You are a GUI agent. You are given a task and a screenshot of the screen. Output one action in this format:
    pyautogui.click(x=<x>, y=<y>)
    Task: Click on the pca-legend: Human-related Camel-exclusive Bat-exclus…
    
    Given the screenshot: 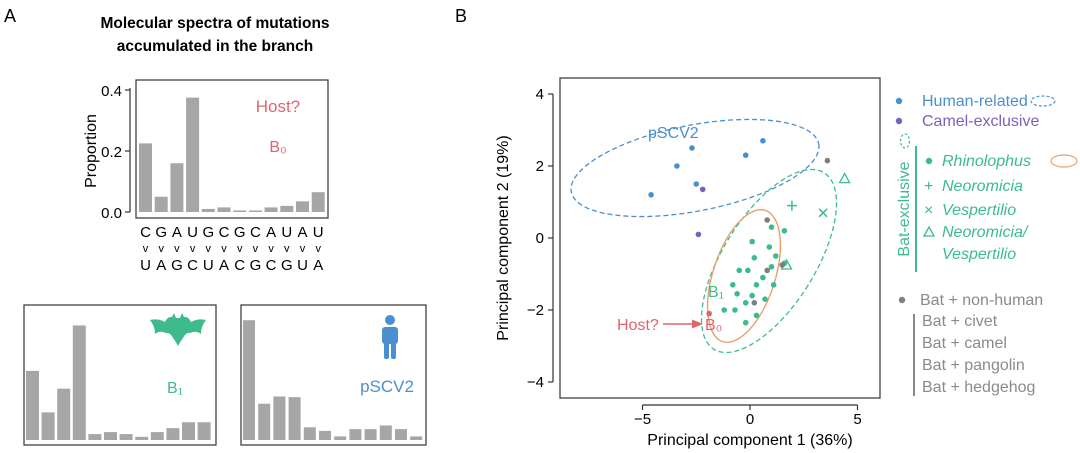 What is the action you would take?
    pyautogui.click(x=986, y=244)
    